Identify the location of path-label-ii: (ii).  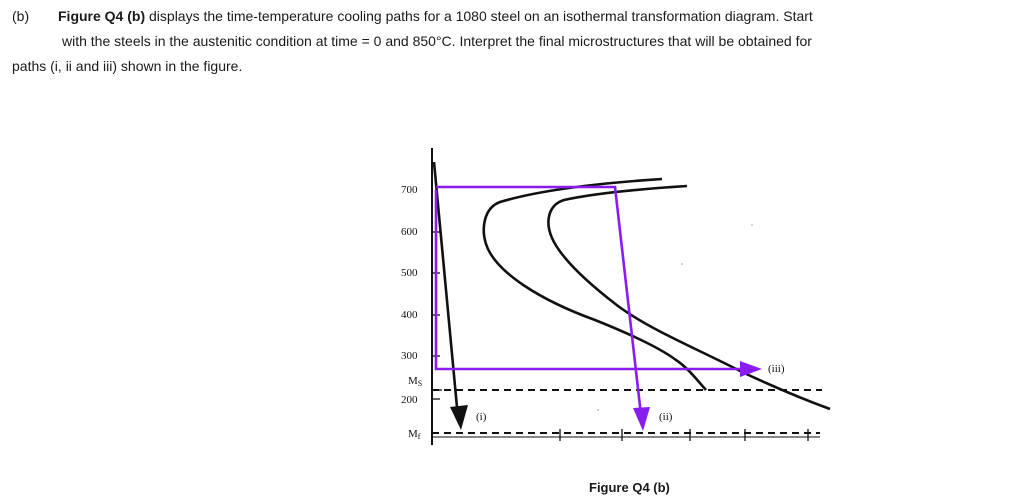
(666, 417).